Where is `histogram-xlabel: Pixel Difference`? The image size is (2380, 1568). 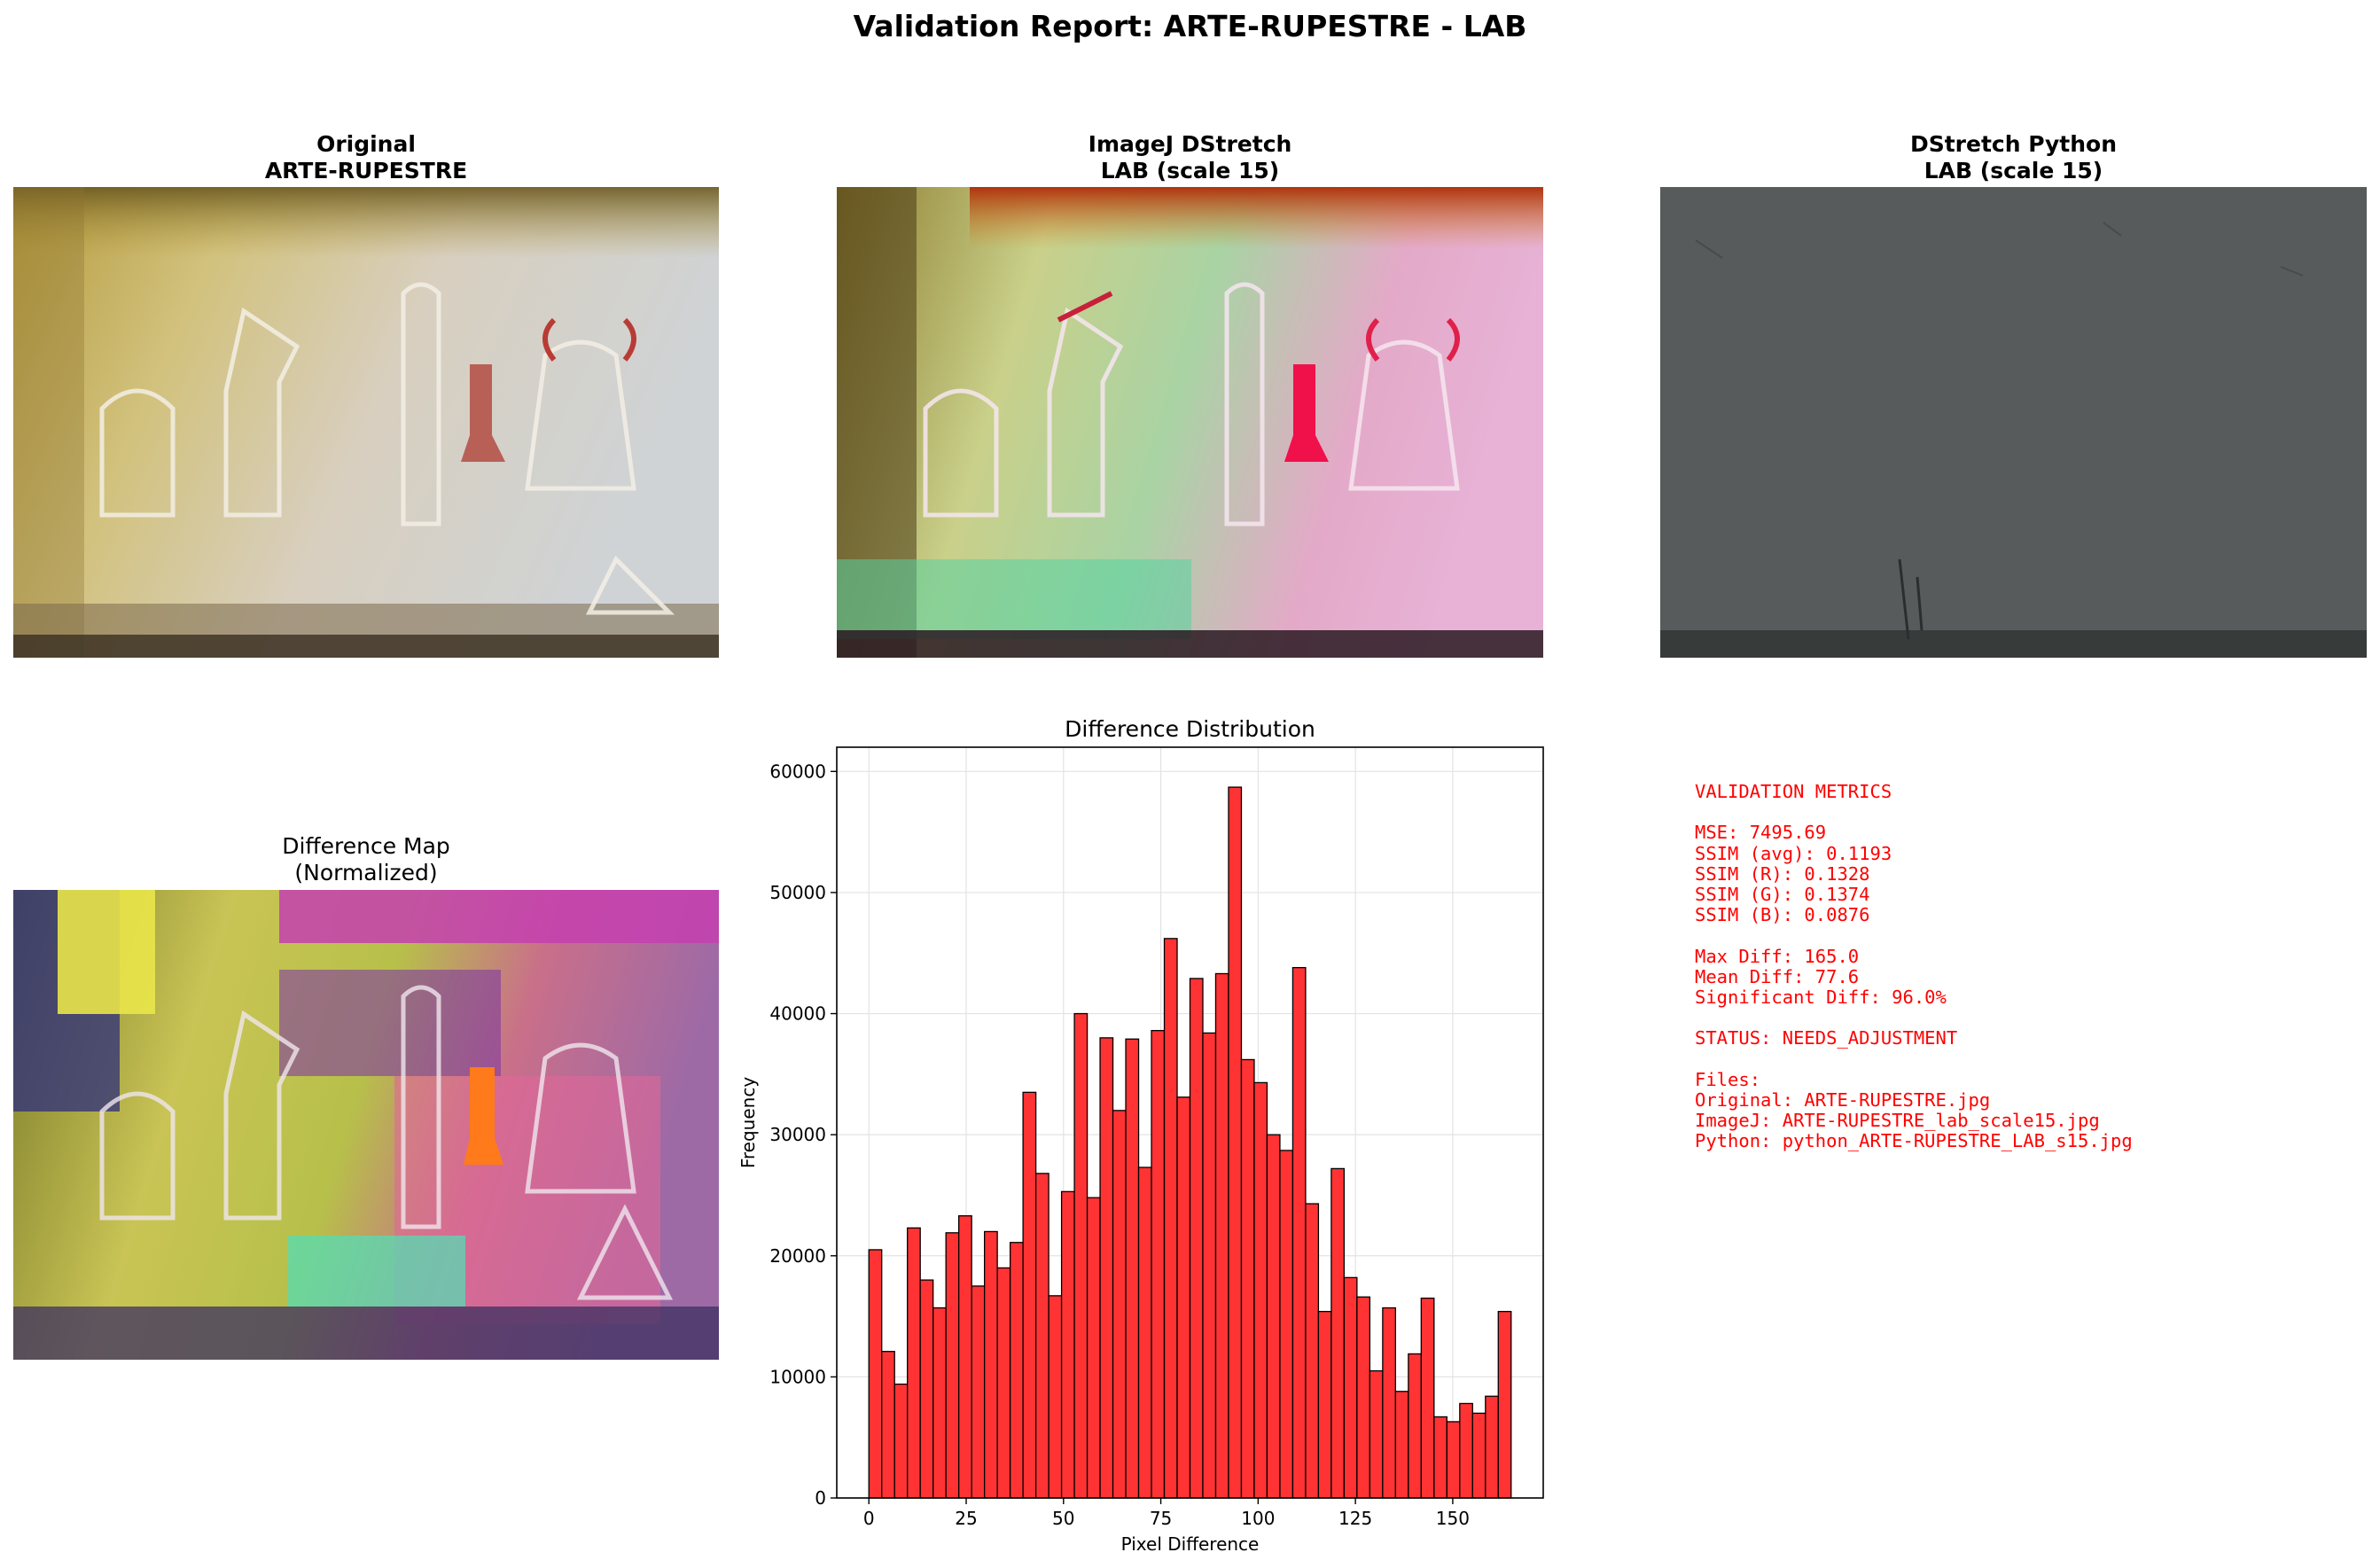 histogram-xlabel: Pixel Difference is located at coordinates (1190, 1544).